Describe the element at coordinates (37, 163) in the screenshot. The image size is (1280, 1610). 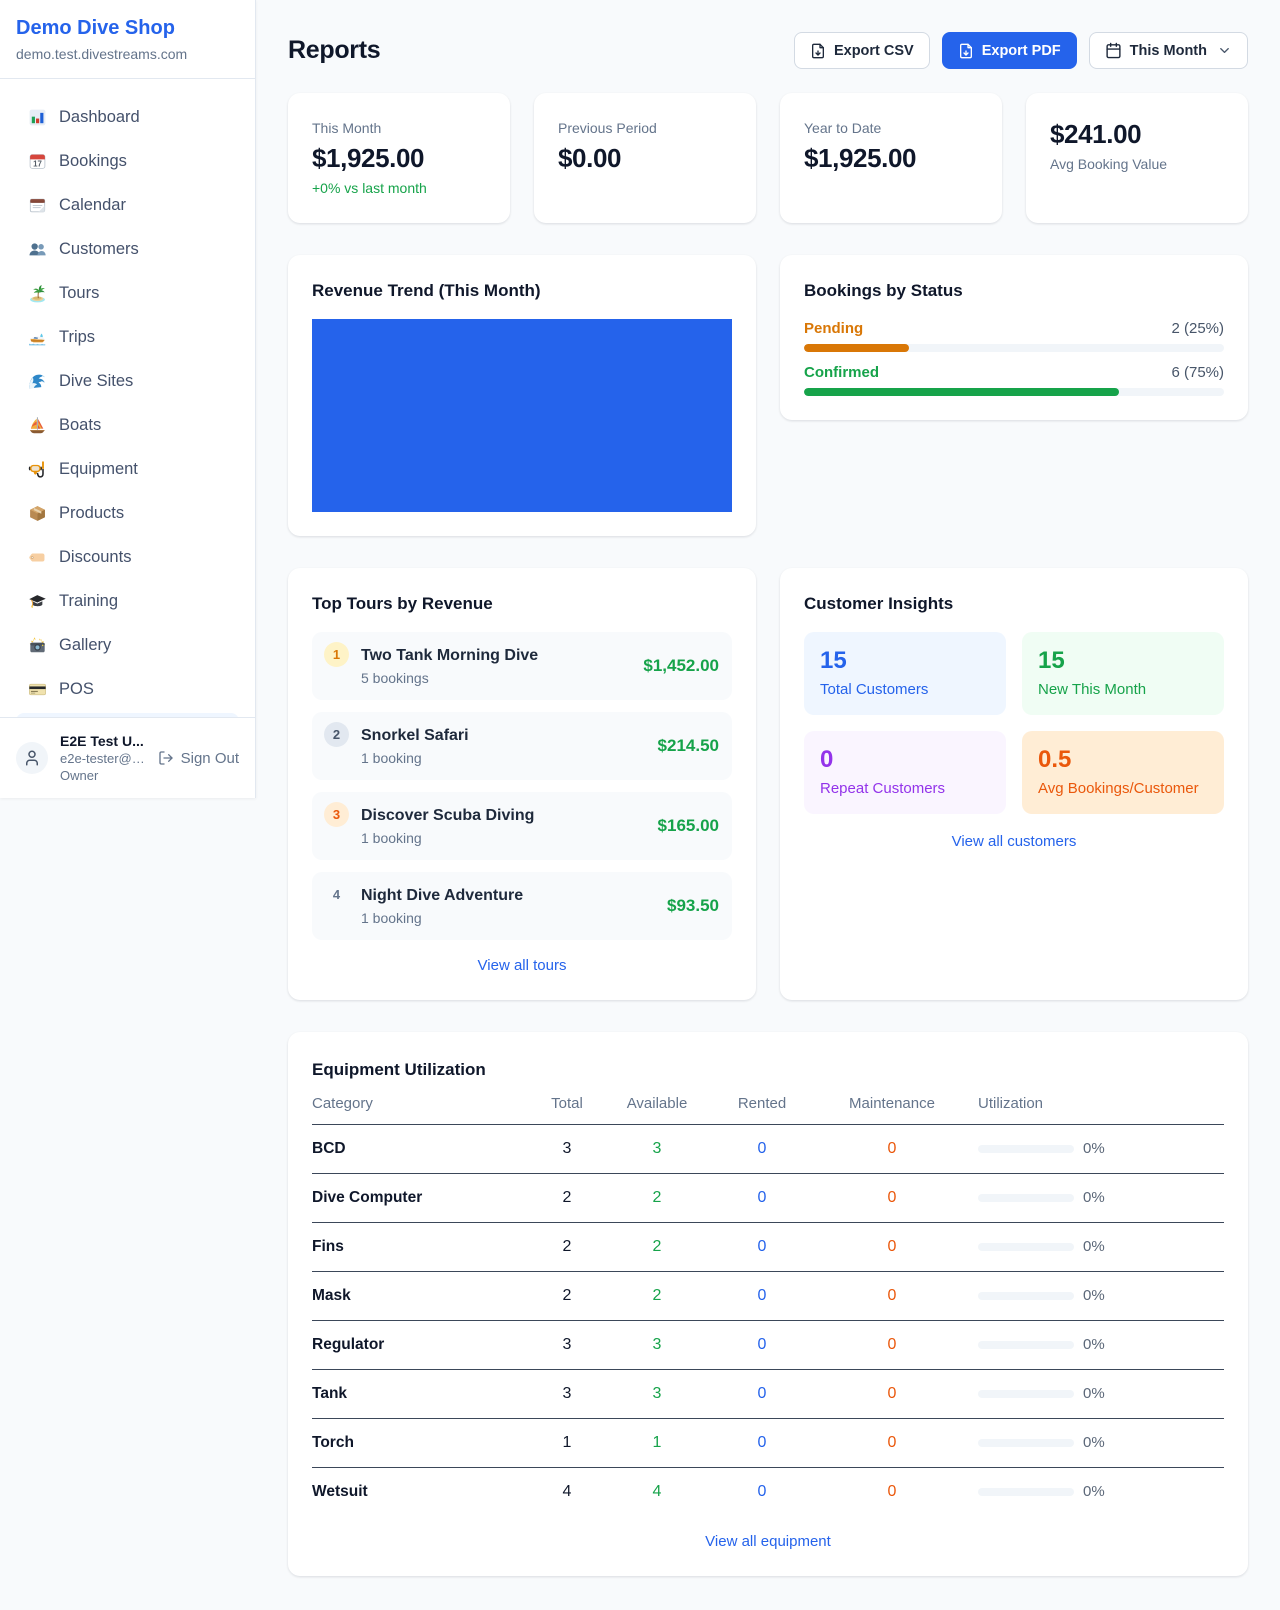
I see `svg-text: 17` at that location.